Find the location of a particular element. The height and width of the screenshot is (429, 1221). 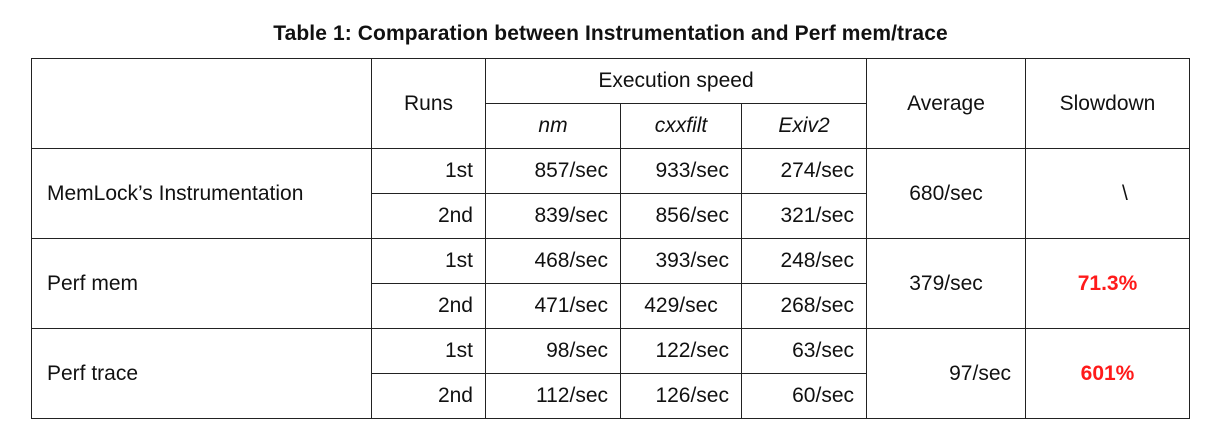

speed-cell: 98/sec is located at coordinates (553, 351).